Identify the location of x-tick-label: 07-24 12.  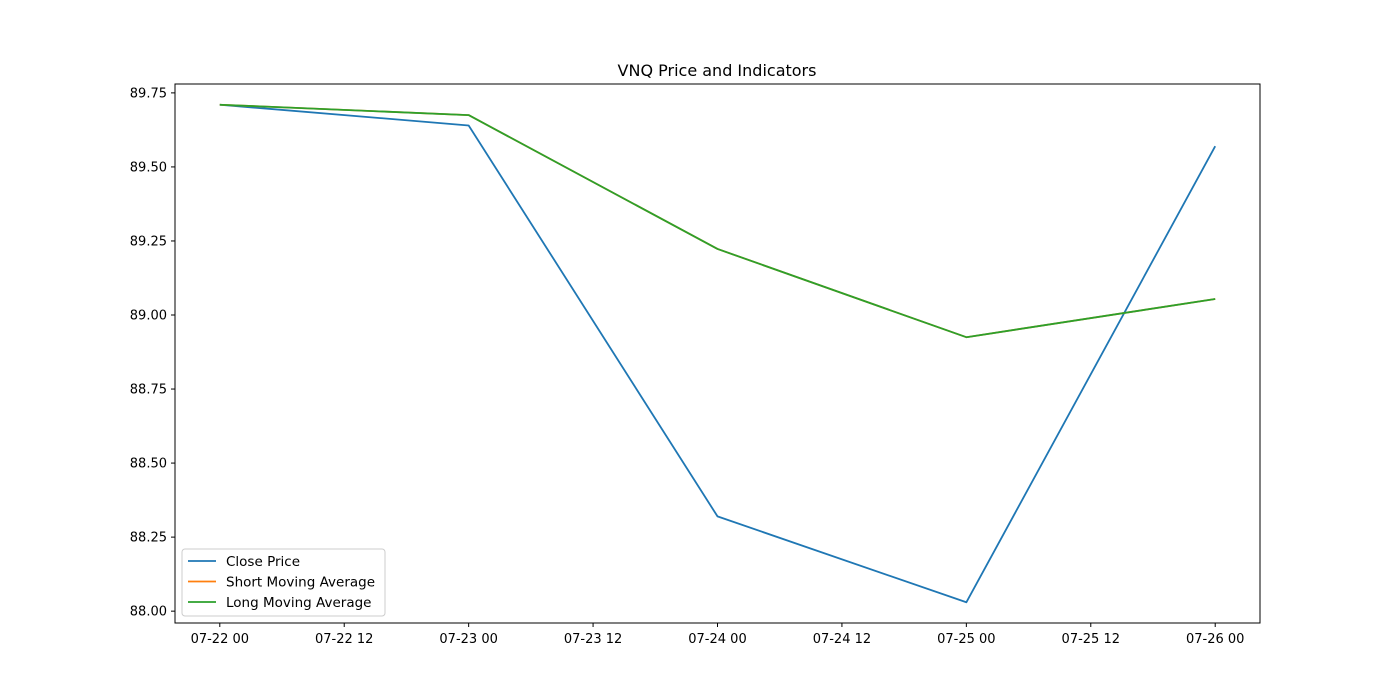
(842, 639).